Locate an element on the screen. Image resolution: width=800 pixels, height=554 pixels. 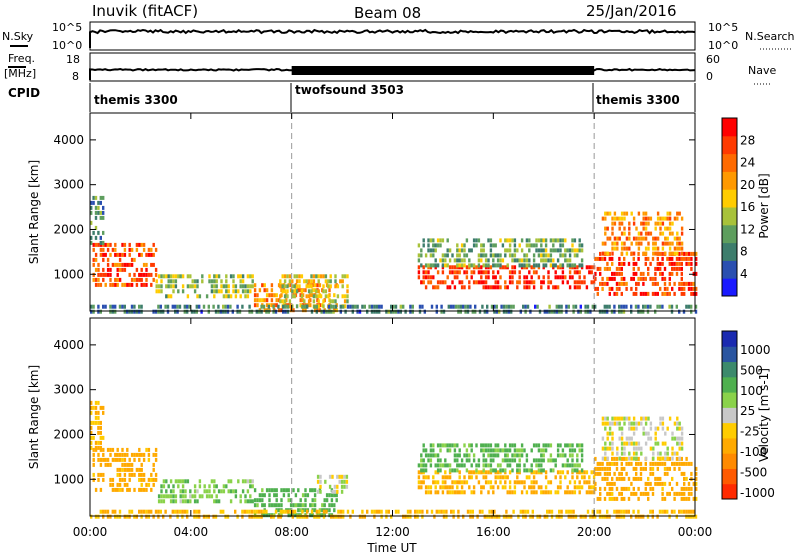
power-colorbar-tick: 20 is located at coordinates (747, 185).